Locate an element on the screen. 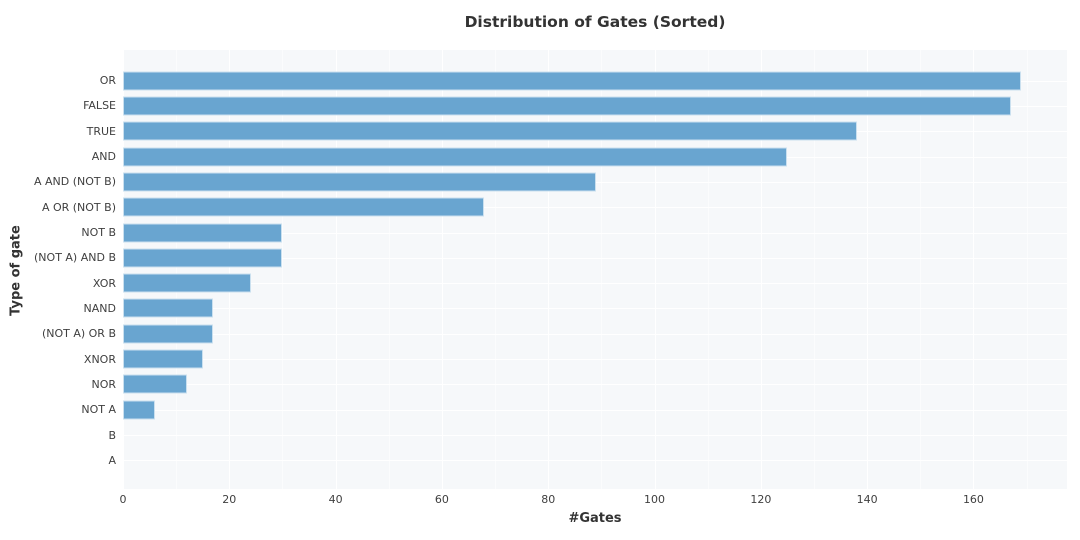  x-tick-label: 160 is located at coordinates (973, 499).